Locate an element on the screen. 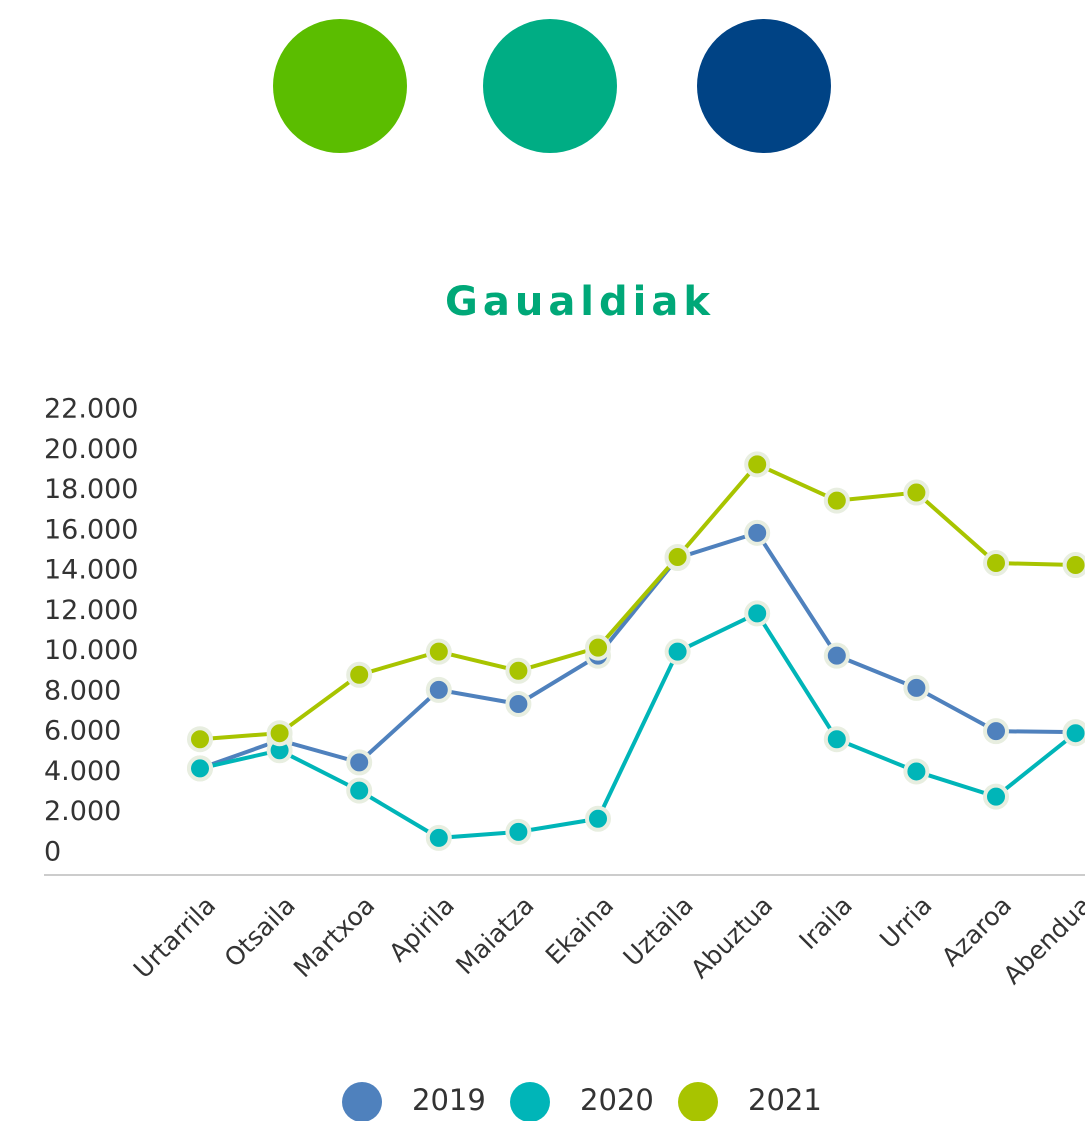 This screenshot has height=1121, width=1085. x-tick-label: Apirila is located at coordinates (421, 929).